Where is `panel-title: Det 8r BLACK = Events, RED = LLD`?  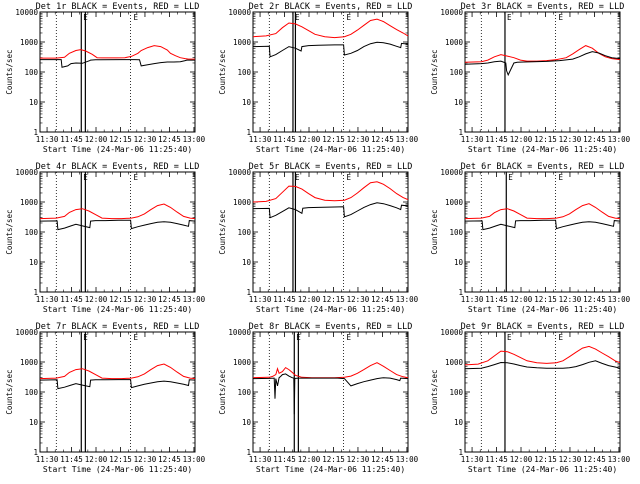 panel-title: Det 8r BLACK = Events, RED = LLD is located at coordinates (331, 327).